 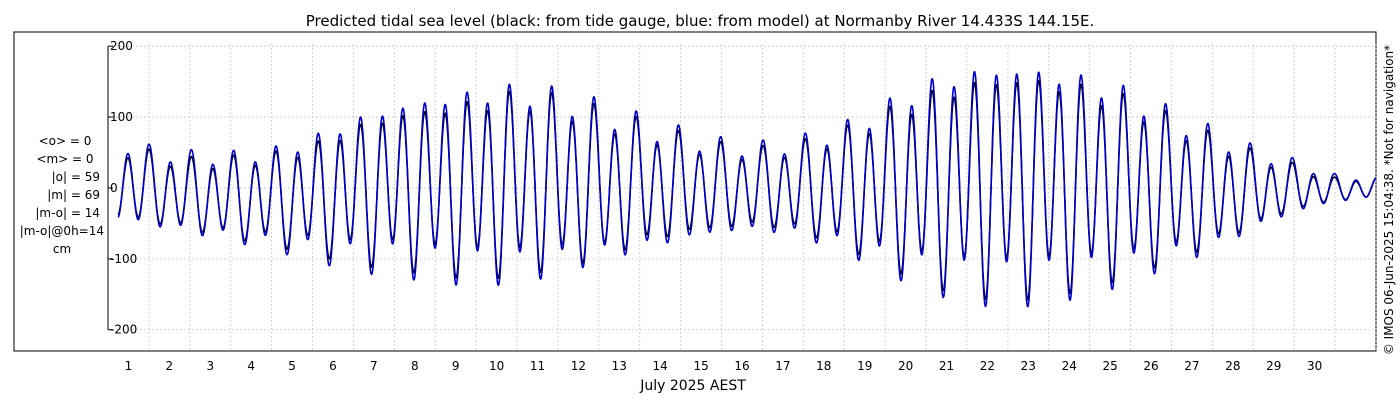 What do you see at coordinates (73, 195) in the screenshot?
I see `stat-abs-model: |m| = 69` at bounding box center [73, 195].